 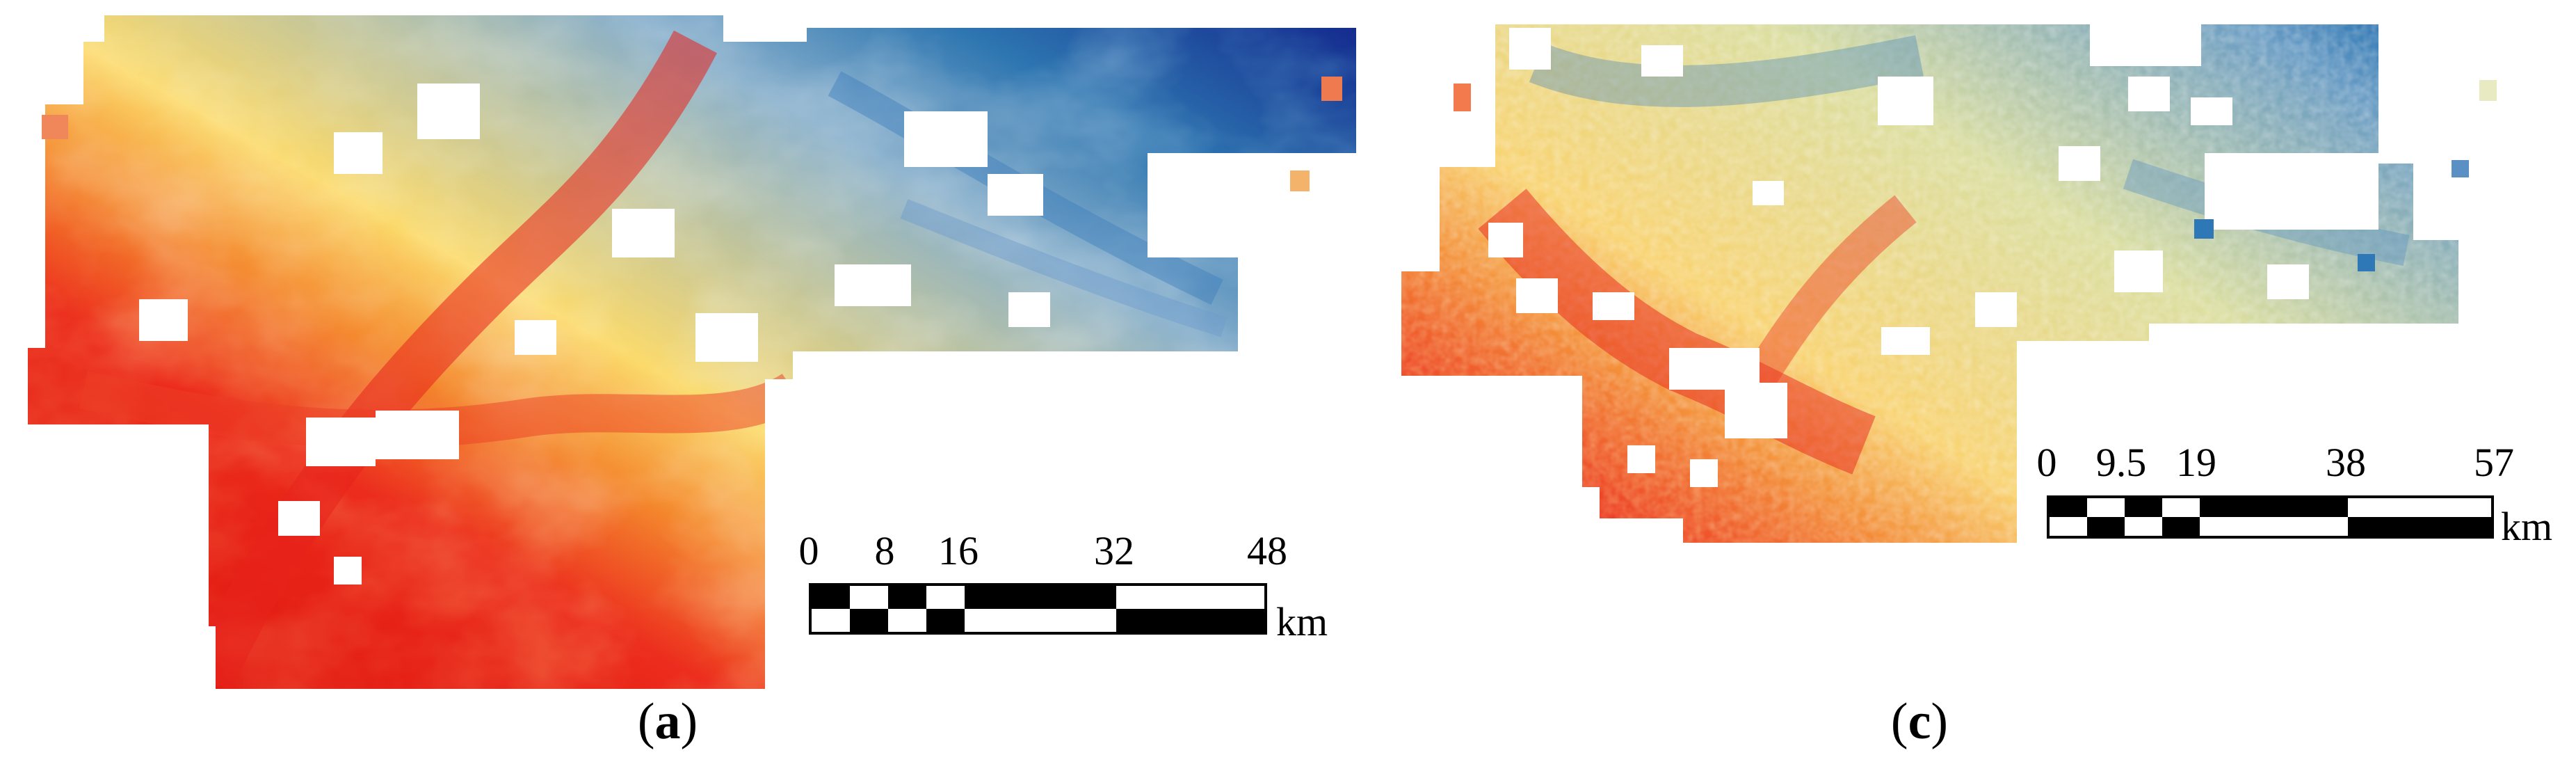 What do you see at coordinates (1267, 550) in the screenshot?
I see `scale-tick-label: 48` at bounding box center [1267, 550].